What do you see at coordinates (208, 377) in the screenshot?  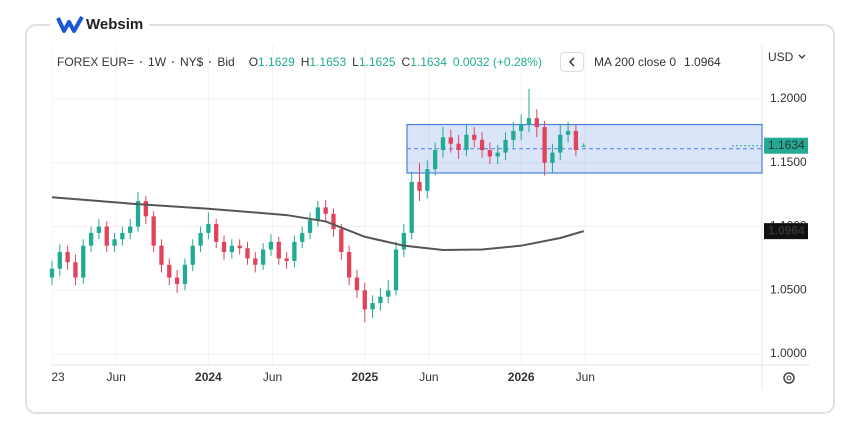 I see `x-tick-label: 2024` at bounding box center [208, 377].